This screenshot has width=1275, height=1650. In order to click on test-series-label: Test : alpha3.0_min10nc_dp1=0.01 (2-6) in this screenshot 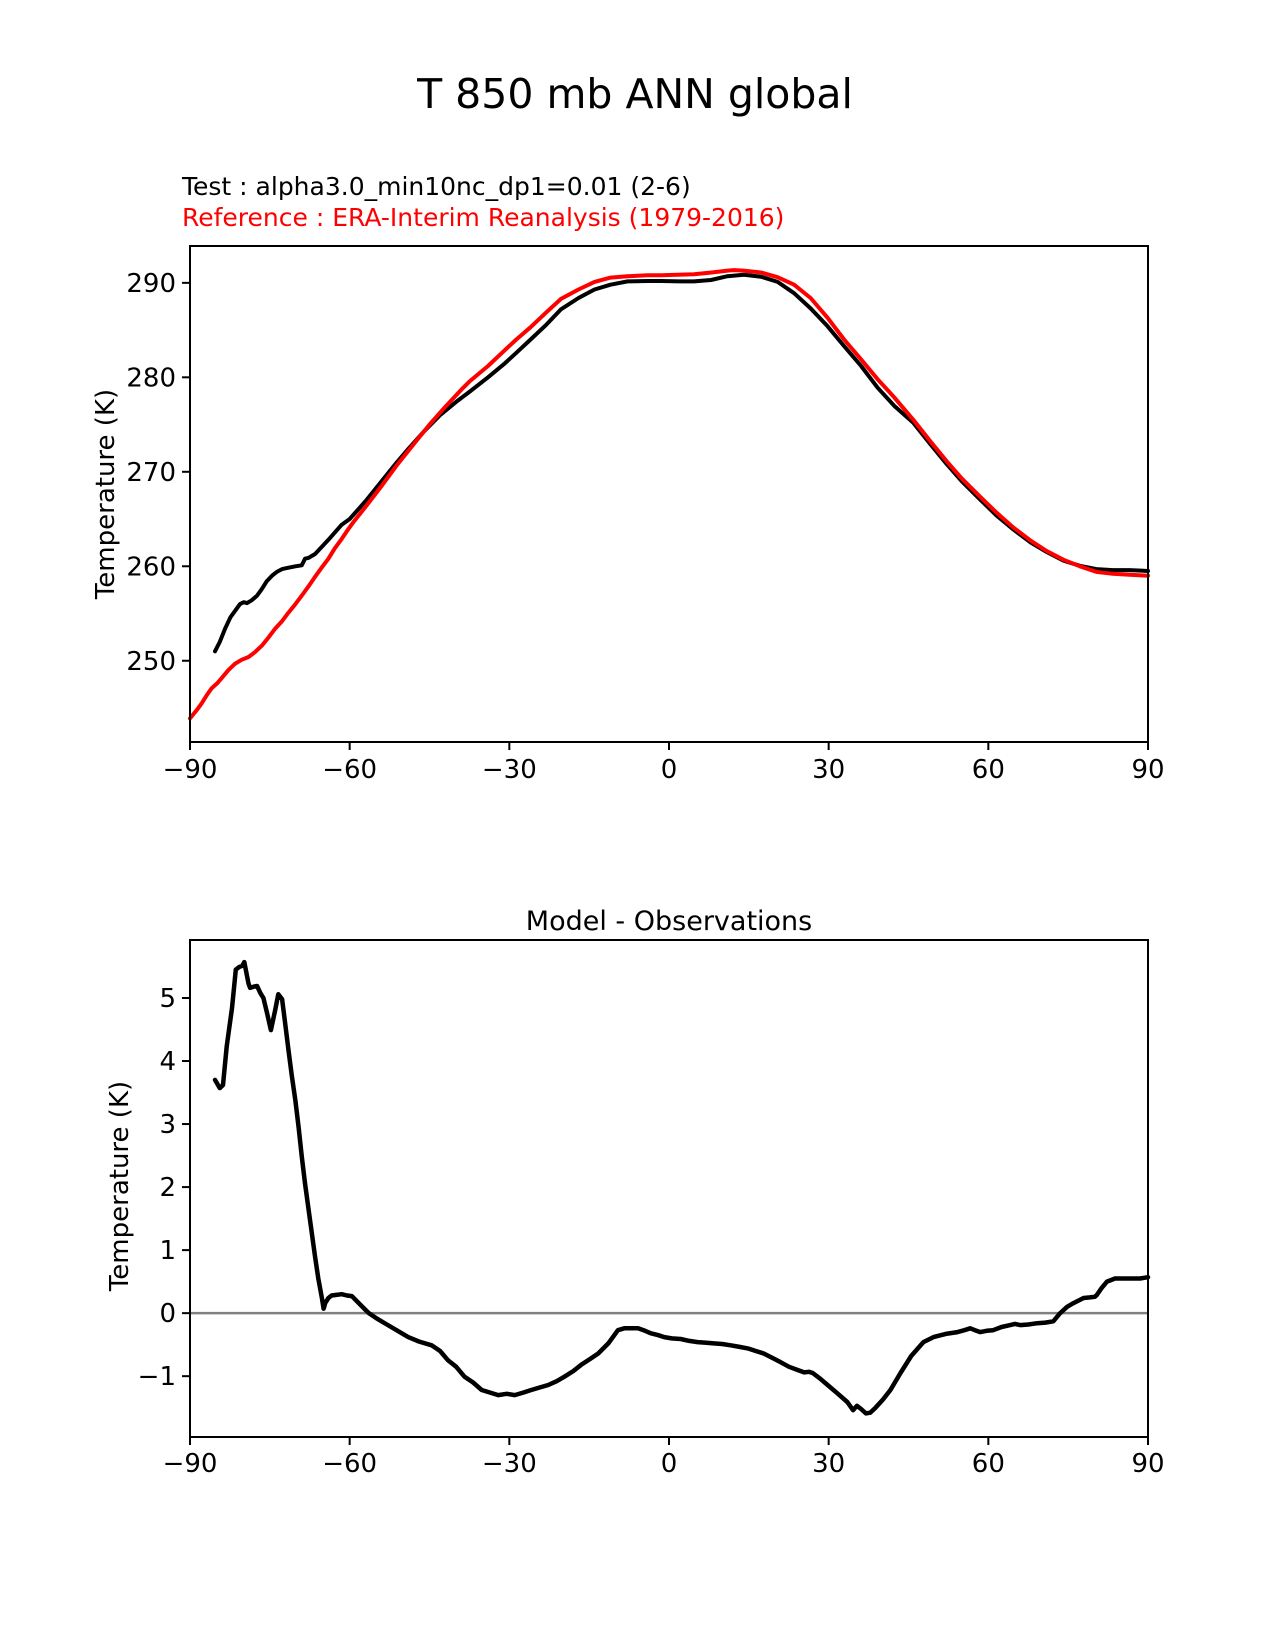, I will do `click(436, 186)`.